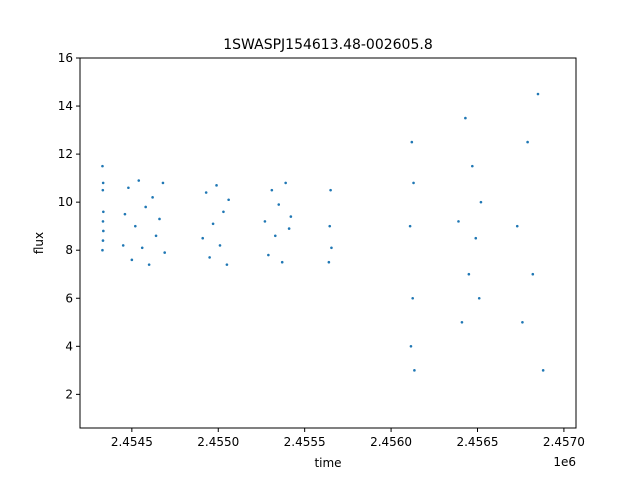  I want to click on x-axis-label: time, so click(327, 463).